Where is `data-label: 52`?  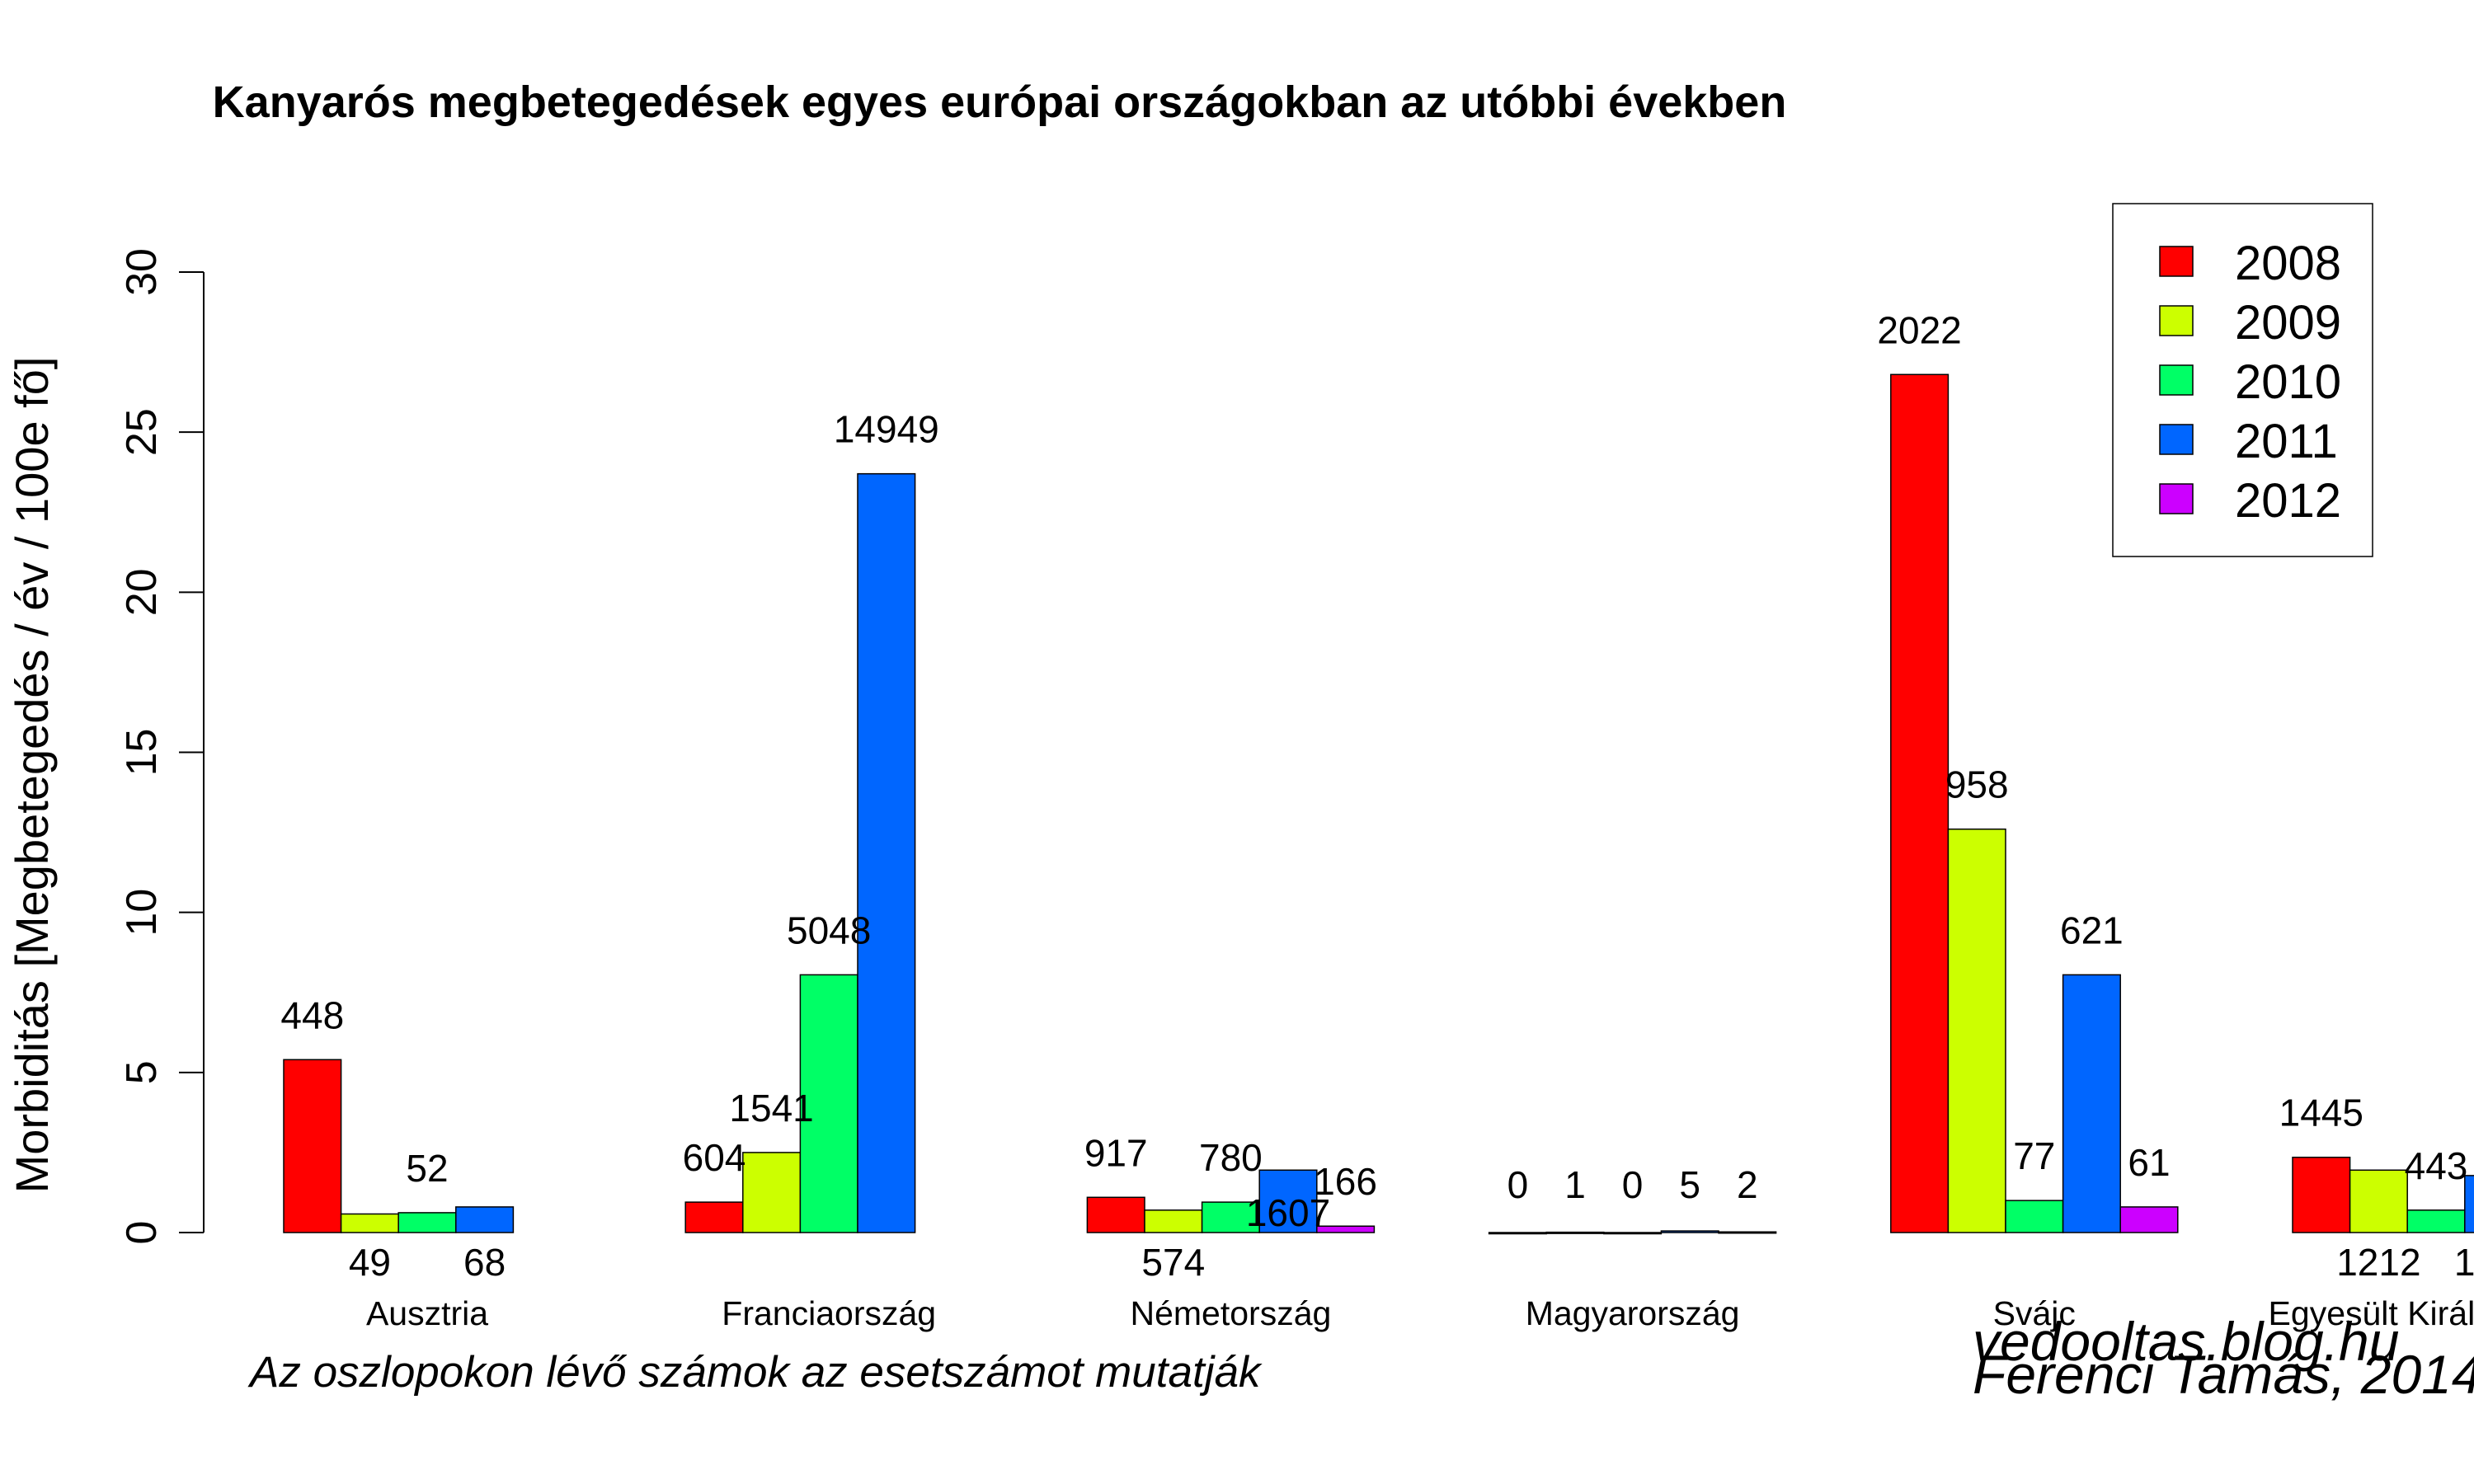
data-label: 52 is located at coordinates (427, 1168).